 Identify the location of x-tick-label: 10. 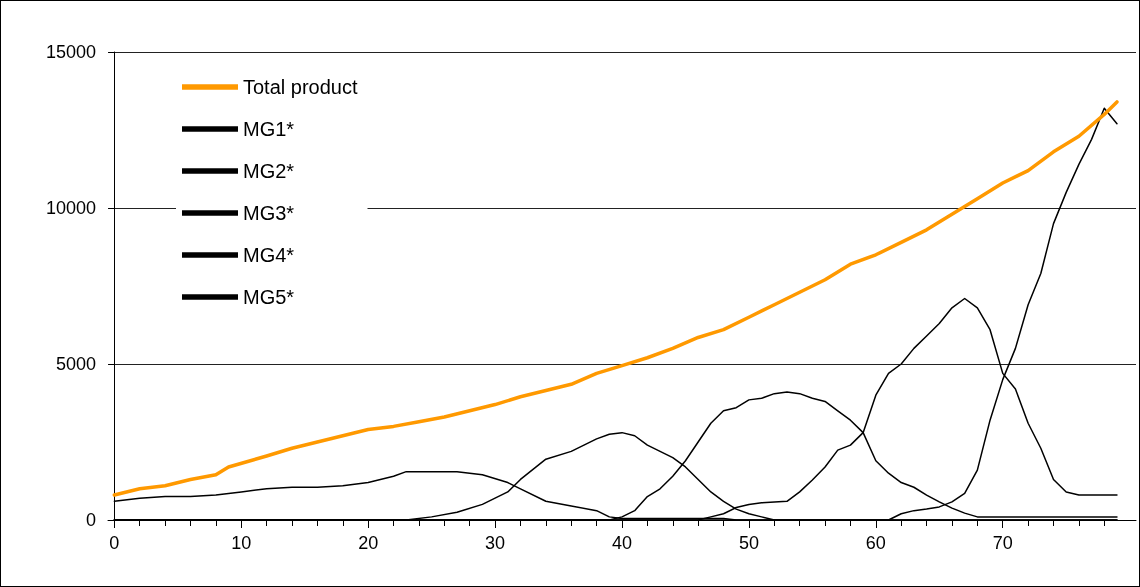
(241, 543).